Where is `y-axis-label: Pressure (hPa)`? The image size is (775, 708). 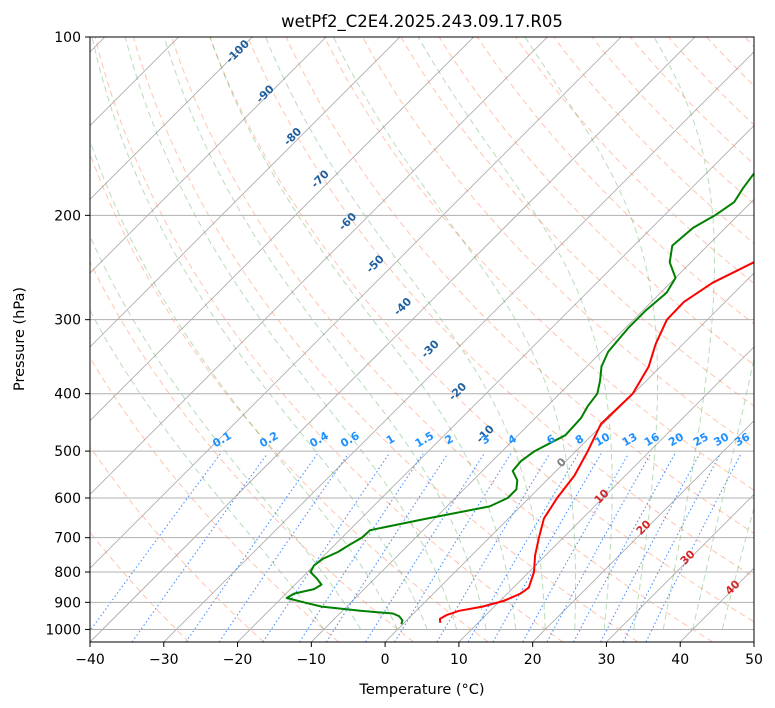 y-axis-label: Pressure (hPa) is located at coordinates (20, 339).